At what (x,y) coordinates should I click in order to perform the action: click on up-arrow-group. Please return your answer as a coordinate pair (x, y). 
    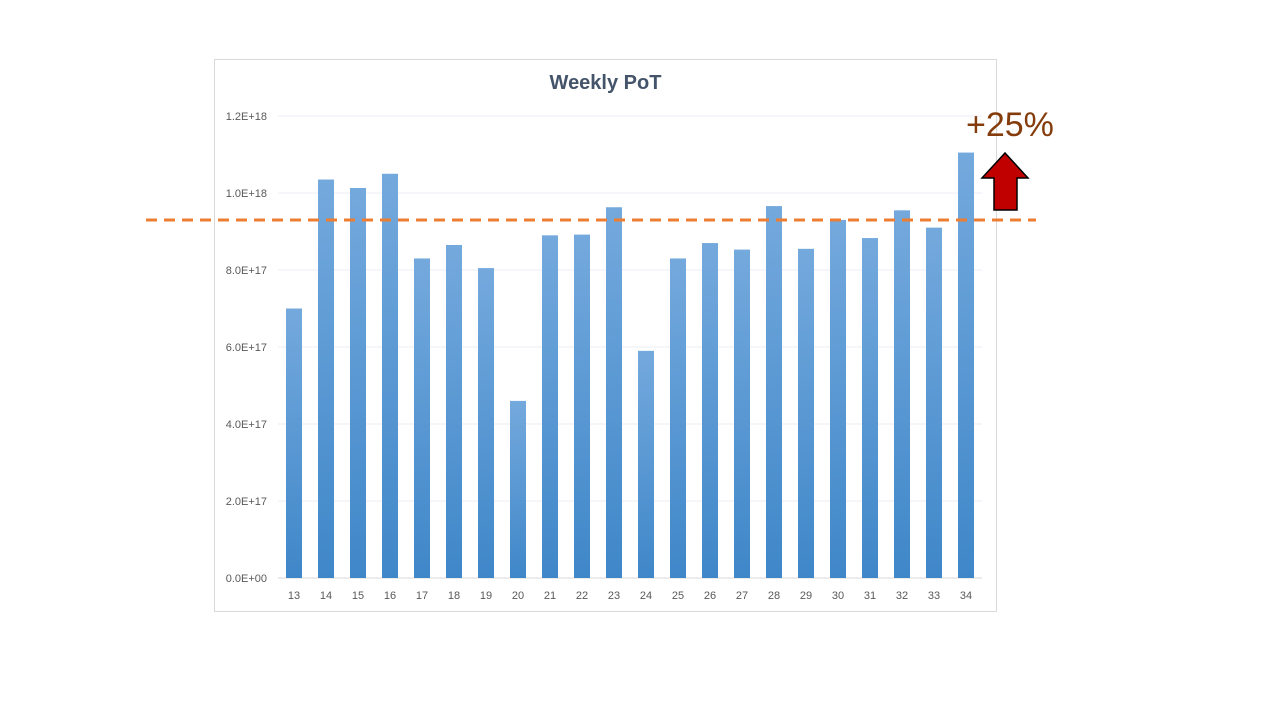
    Looking at the image, I should click on (1005, 181).